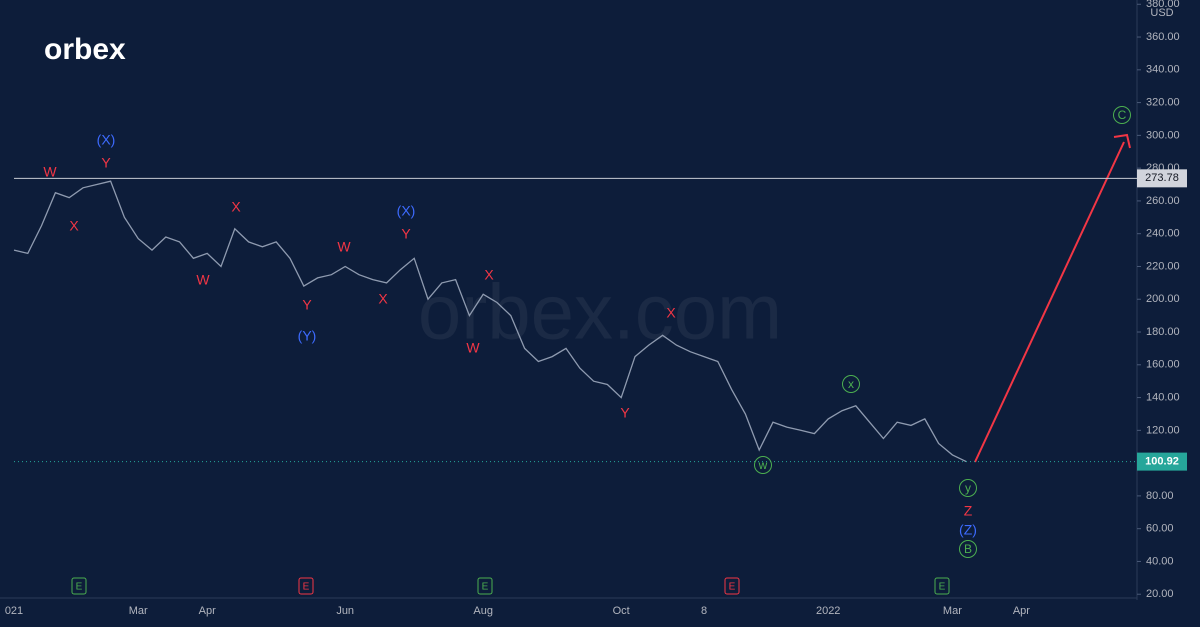  I want to click on forecast-arrow-head, so click(1122, 141).